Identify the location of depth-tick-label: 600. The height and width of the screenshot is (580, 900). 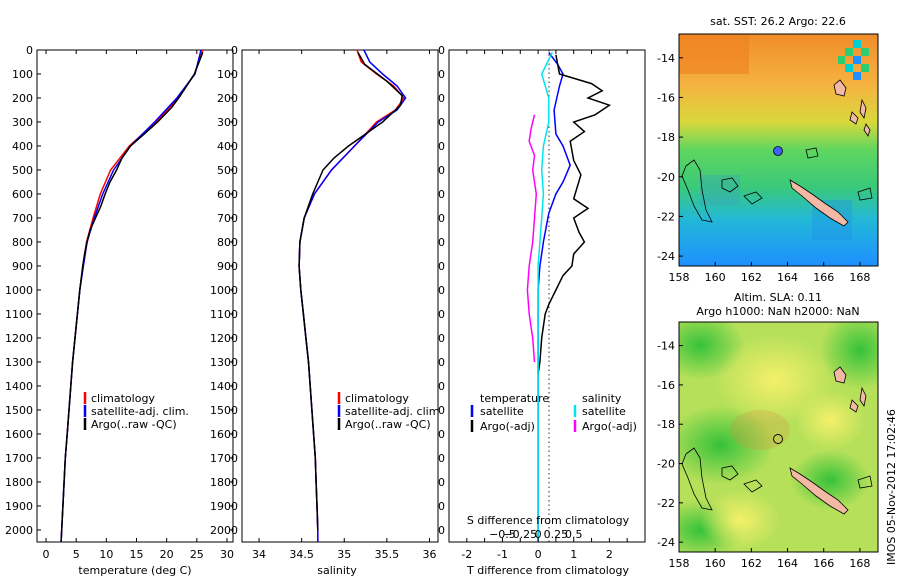
(227, 194).